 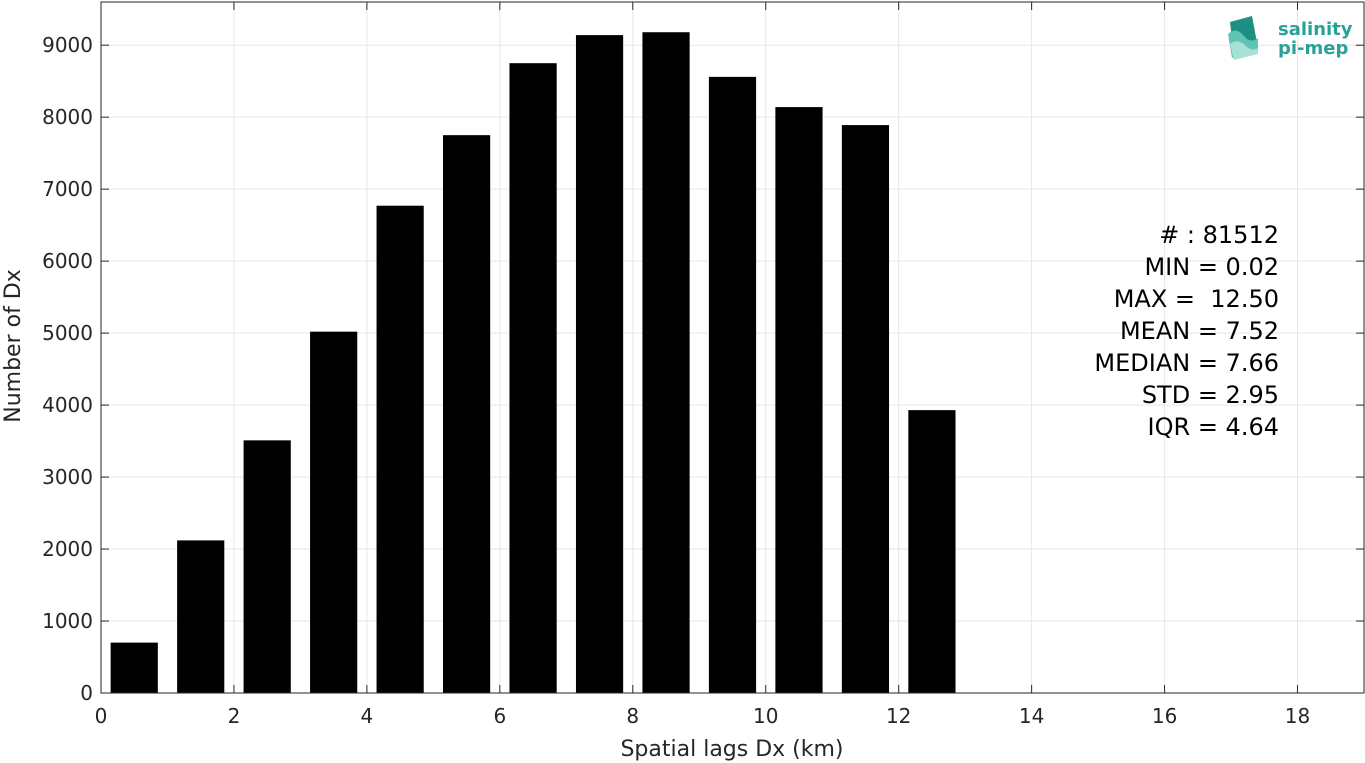 What do you see at coordinates (1199, 331) in the screenshot?
I see `stats-mean: MEAN = 7.52` at bounding box center [1199, 331].